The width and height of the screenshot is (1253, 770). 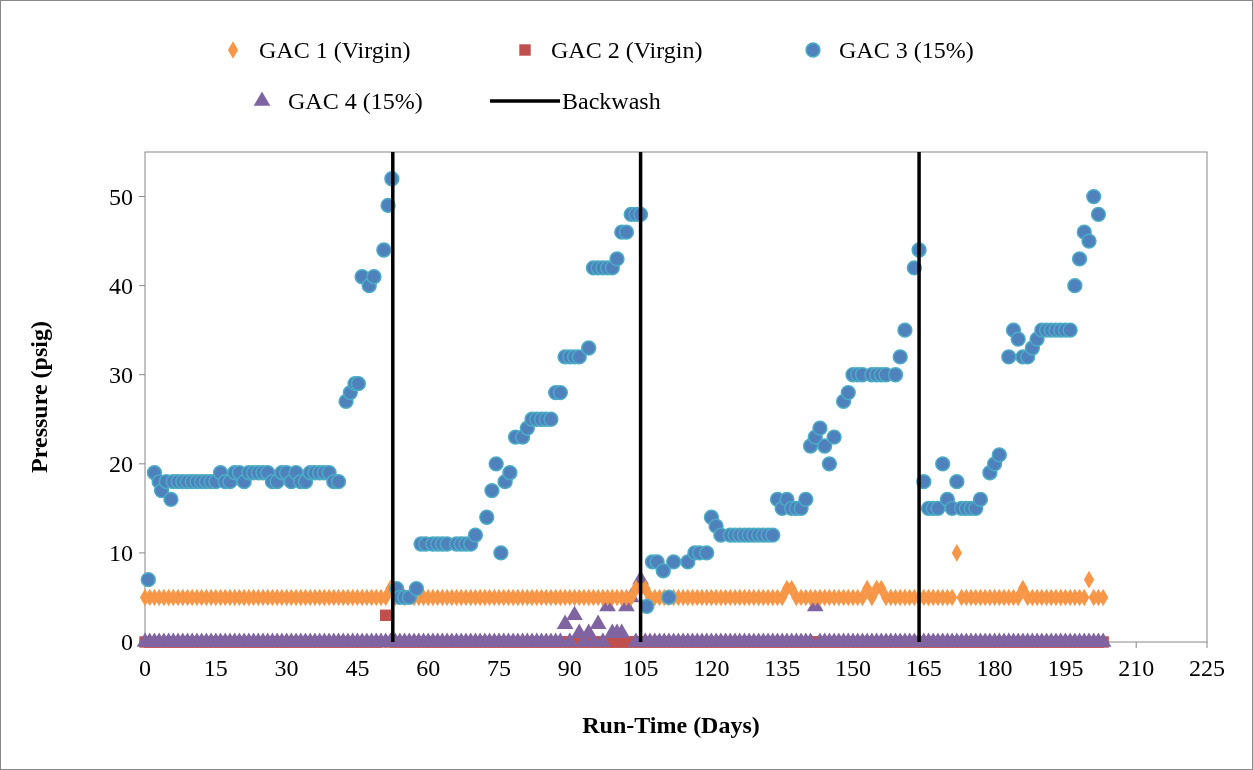 I want to click on x-tick-label: 105, so click(x=640, y=668).